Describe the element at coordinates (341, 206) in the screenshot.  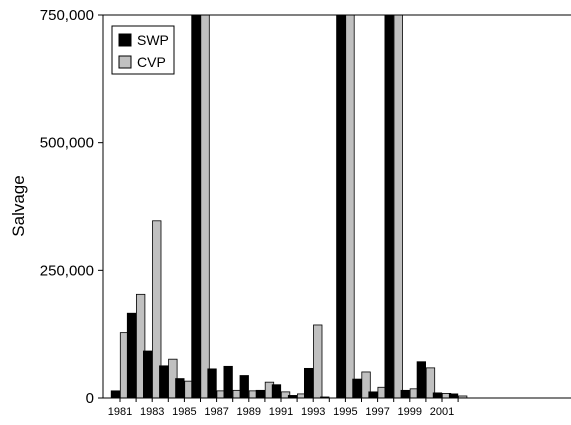
I see `bar-swp-1995` at that location.